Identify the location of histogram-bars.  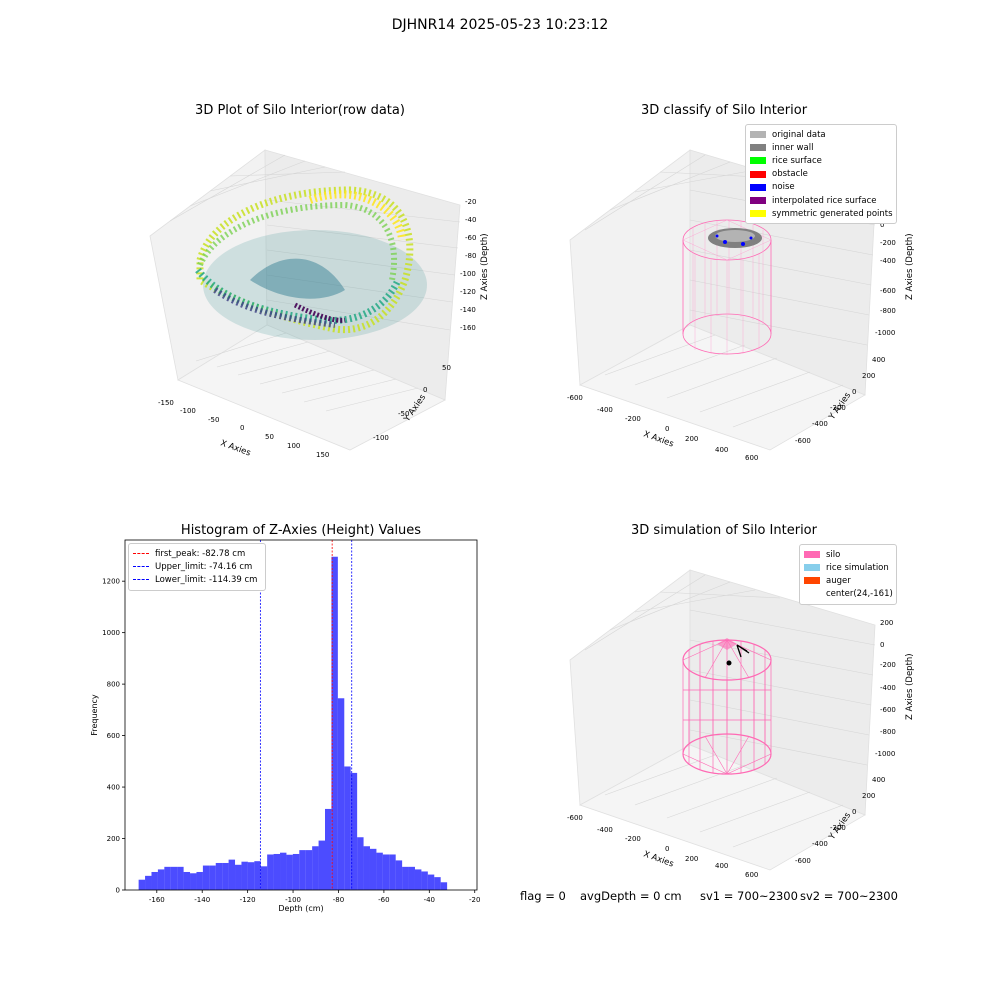
(293, 723).